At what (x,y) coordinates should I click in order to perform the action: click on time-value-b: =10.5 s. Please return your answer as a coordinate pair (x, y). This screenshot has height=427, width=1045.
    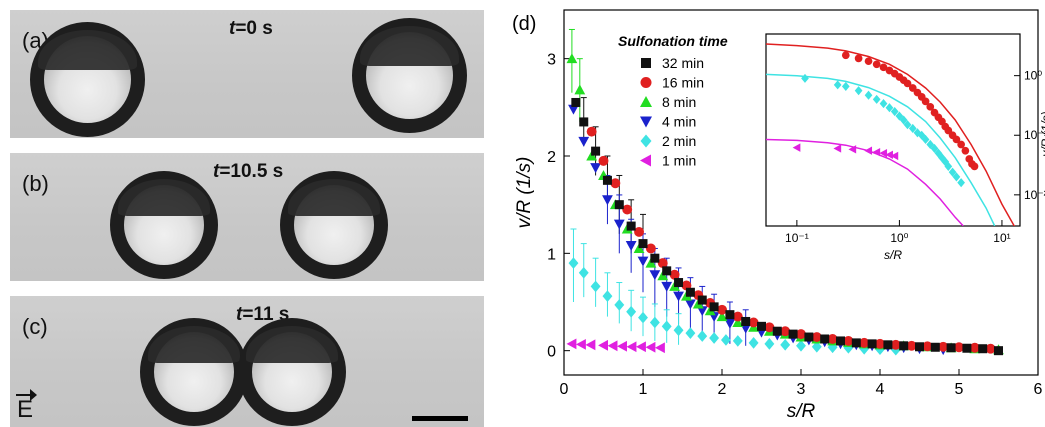
    Looking at the image, I should click on (251, 171).